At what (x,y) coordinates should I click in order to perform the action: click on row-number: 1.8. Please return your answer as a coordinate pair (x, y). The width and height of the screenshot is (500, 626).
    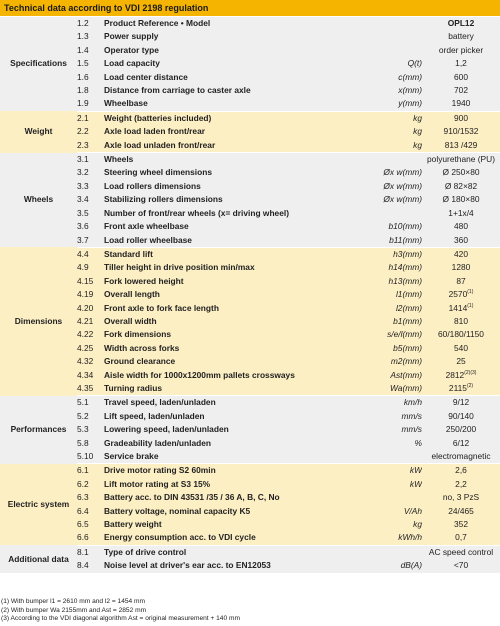
    Looking at the image, I should click on (83, 90).